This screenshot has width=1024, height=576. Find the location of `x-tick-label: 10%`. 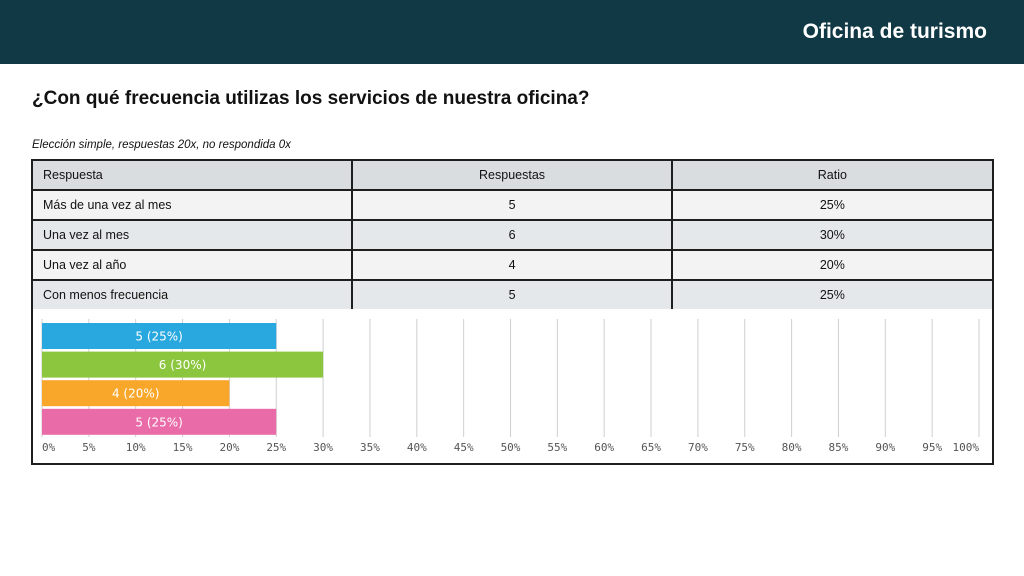

x-tick-label: 10% is located at coordinates (136, 447).